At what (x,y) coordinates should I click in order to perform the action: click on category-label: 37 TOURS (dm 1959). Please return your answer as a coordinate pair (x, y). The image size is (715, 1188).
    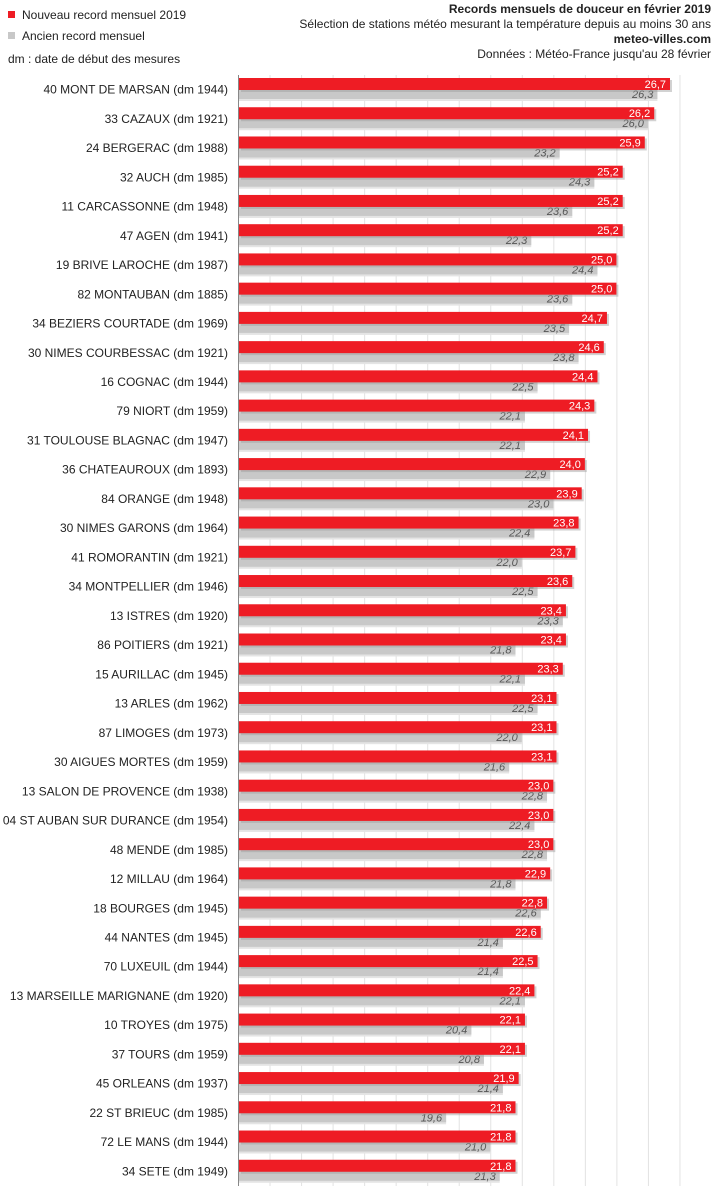
    Looking at the image, I should click on (170, 1054).